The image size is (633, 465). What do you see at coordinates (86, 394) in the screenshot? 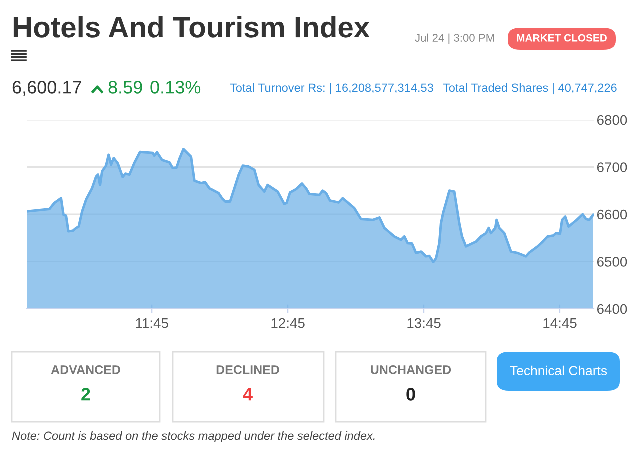
I see `text: 2` at bounding box center [86, 394].